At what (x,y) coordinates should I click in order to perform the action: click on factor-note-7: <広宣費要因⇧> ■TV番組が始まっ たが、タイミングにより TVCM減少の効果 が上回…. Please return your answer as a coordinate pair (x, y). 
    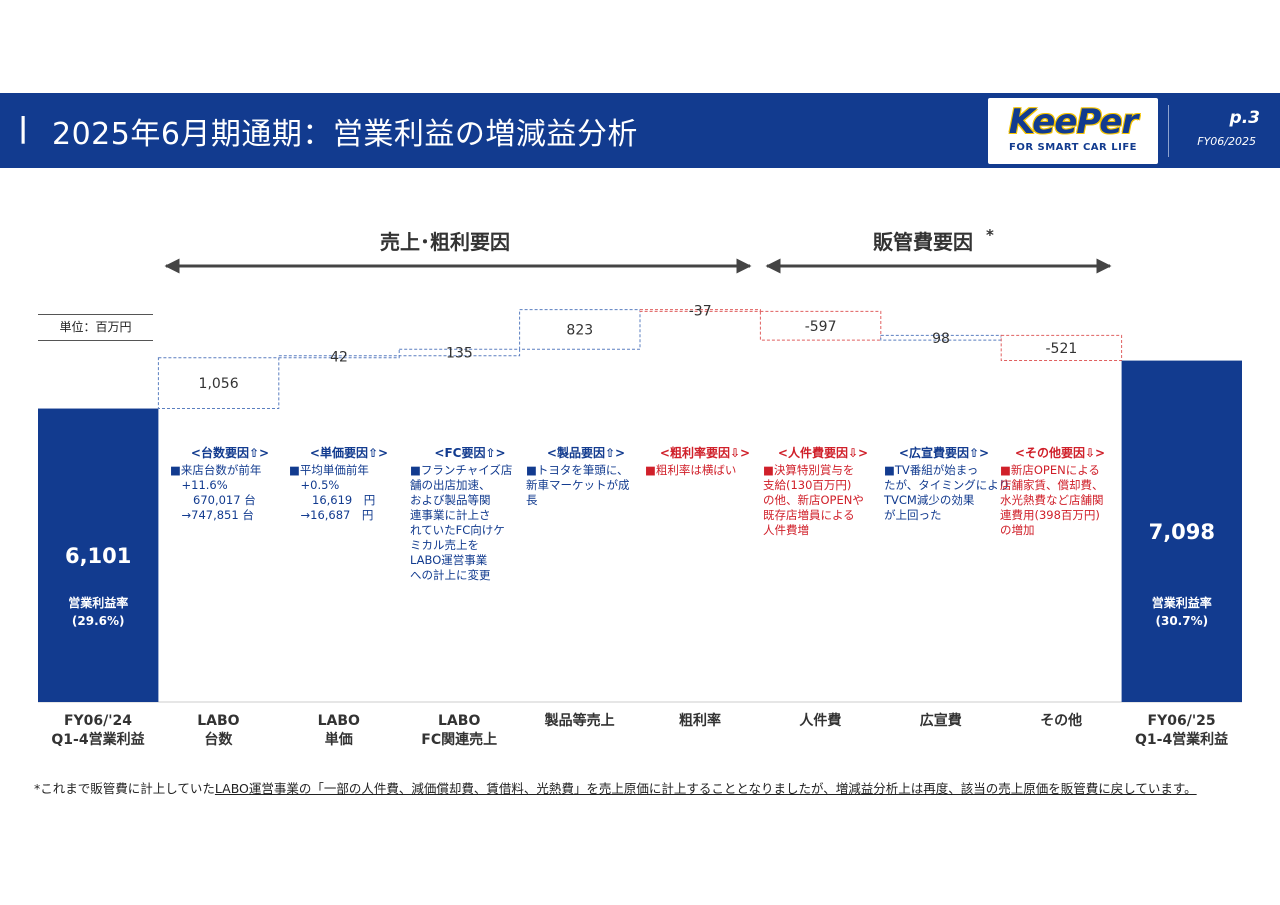
    Looking at the image, I should click on (947, 484).